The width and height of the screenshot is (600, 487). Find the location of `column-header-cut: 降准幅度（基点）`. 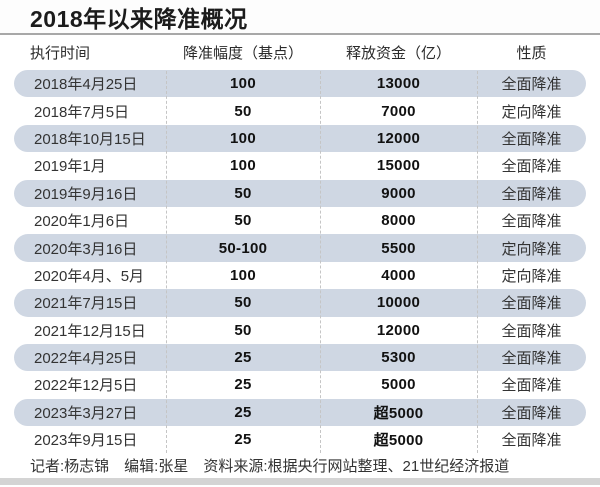

column-header-cut: 降准幅度（基点） is located at coordinates (242, 53).